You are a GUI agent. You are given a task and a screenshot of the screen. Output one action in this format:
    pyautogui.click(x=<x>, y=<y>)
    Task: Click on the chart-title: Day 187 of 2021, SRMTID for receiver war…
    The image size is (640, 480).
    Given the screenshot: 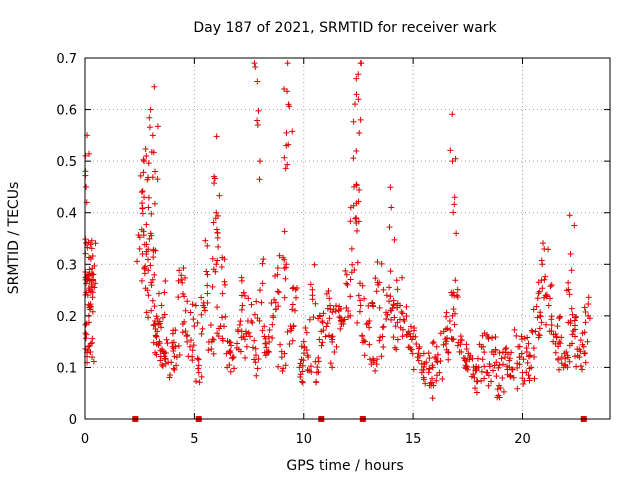 What is the action you would take?
    pyautogui.click(x=345, y=28)
    